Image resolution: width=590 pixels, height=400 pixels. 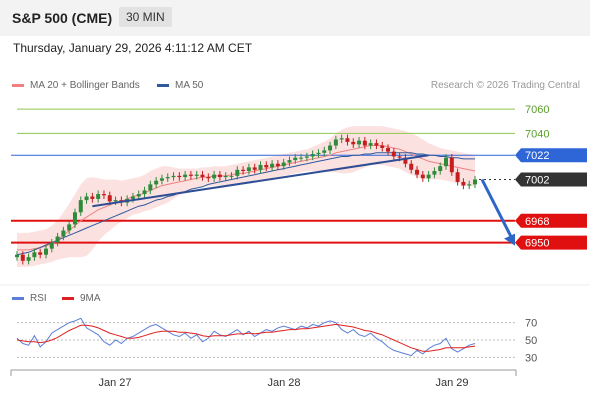 What do you see at coordinates (537, 244) in the screenshot?
I see `level-label-6950: 6950` at bounding box center [537, 244].